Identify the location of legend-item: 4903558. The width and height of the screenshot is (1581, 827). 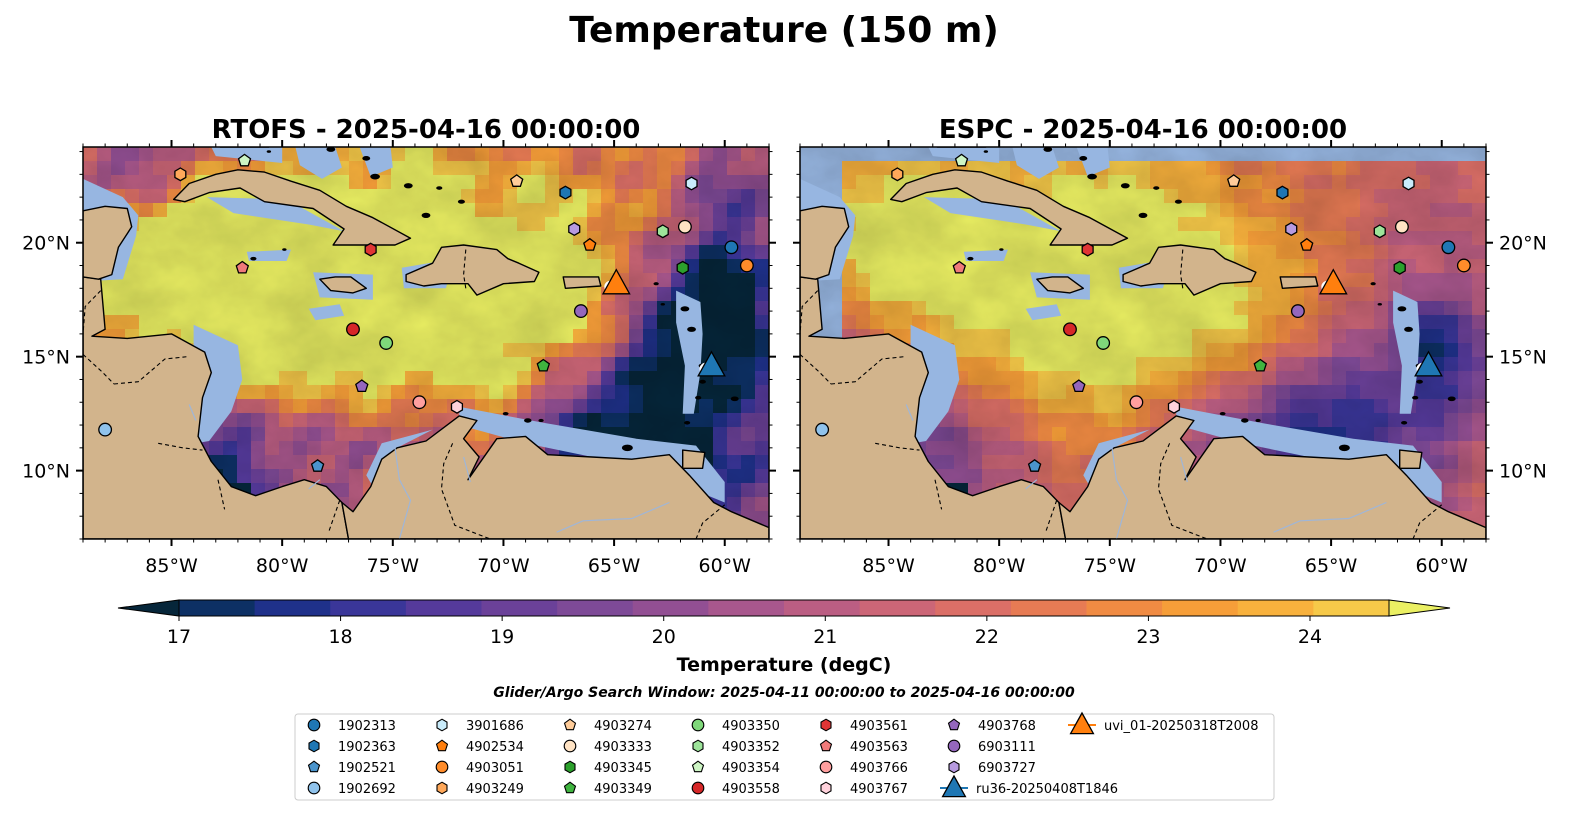
(735, 789).